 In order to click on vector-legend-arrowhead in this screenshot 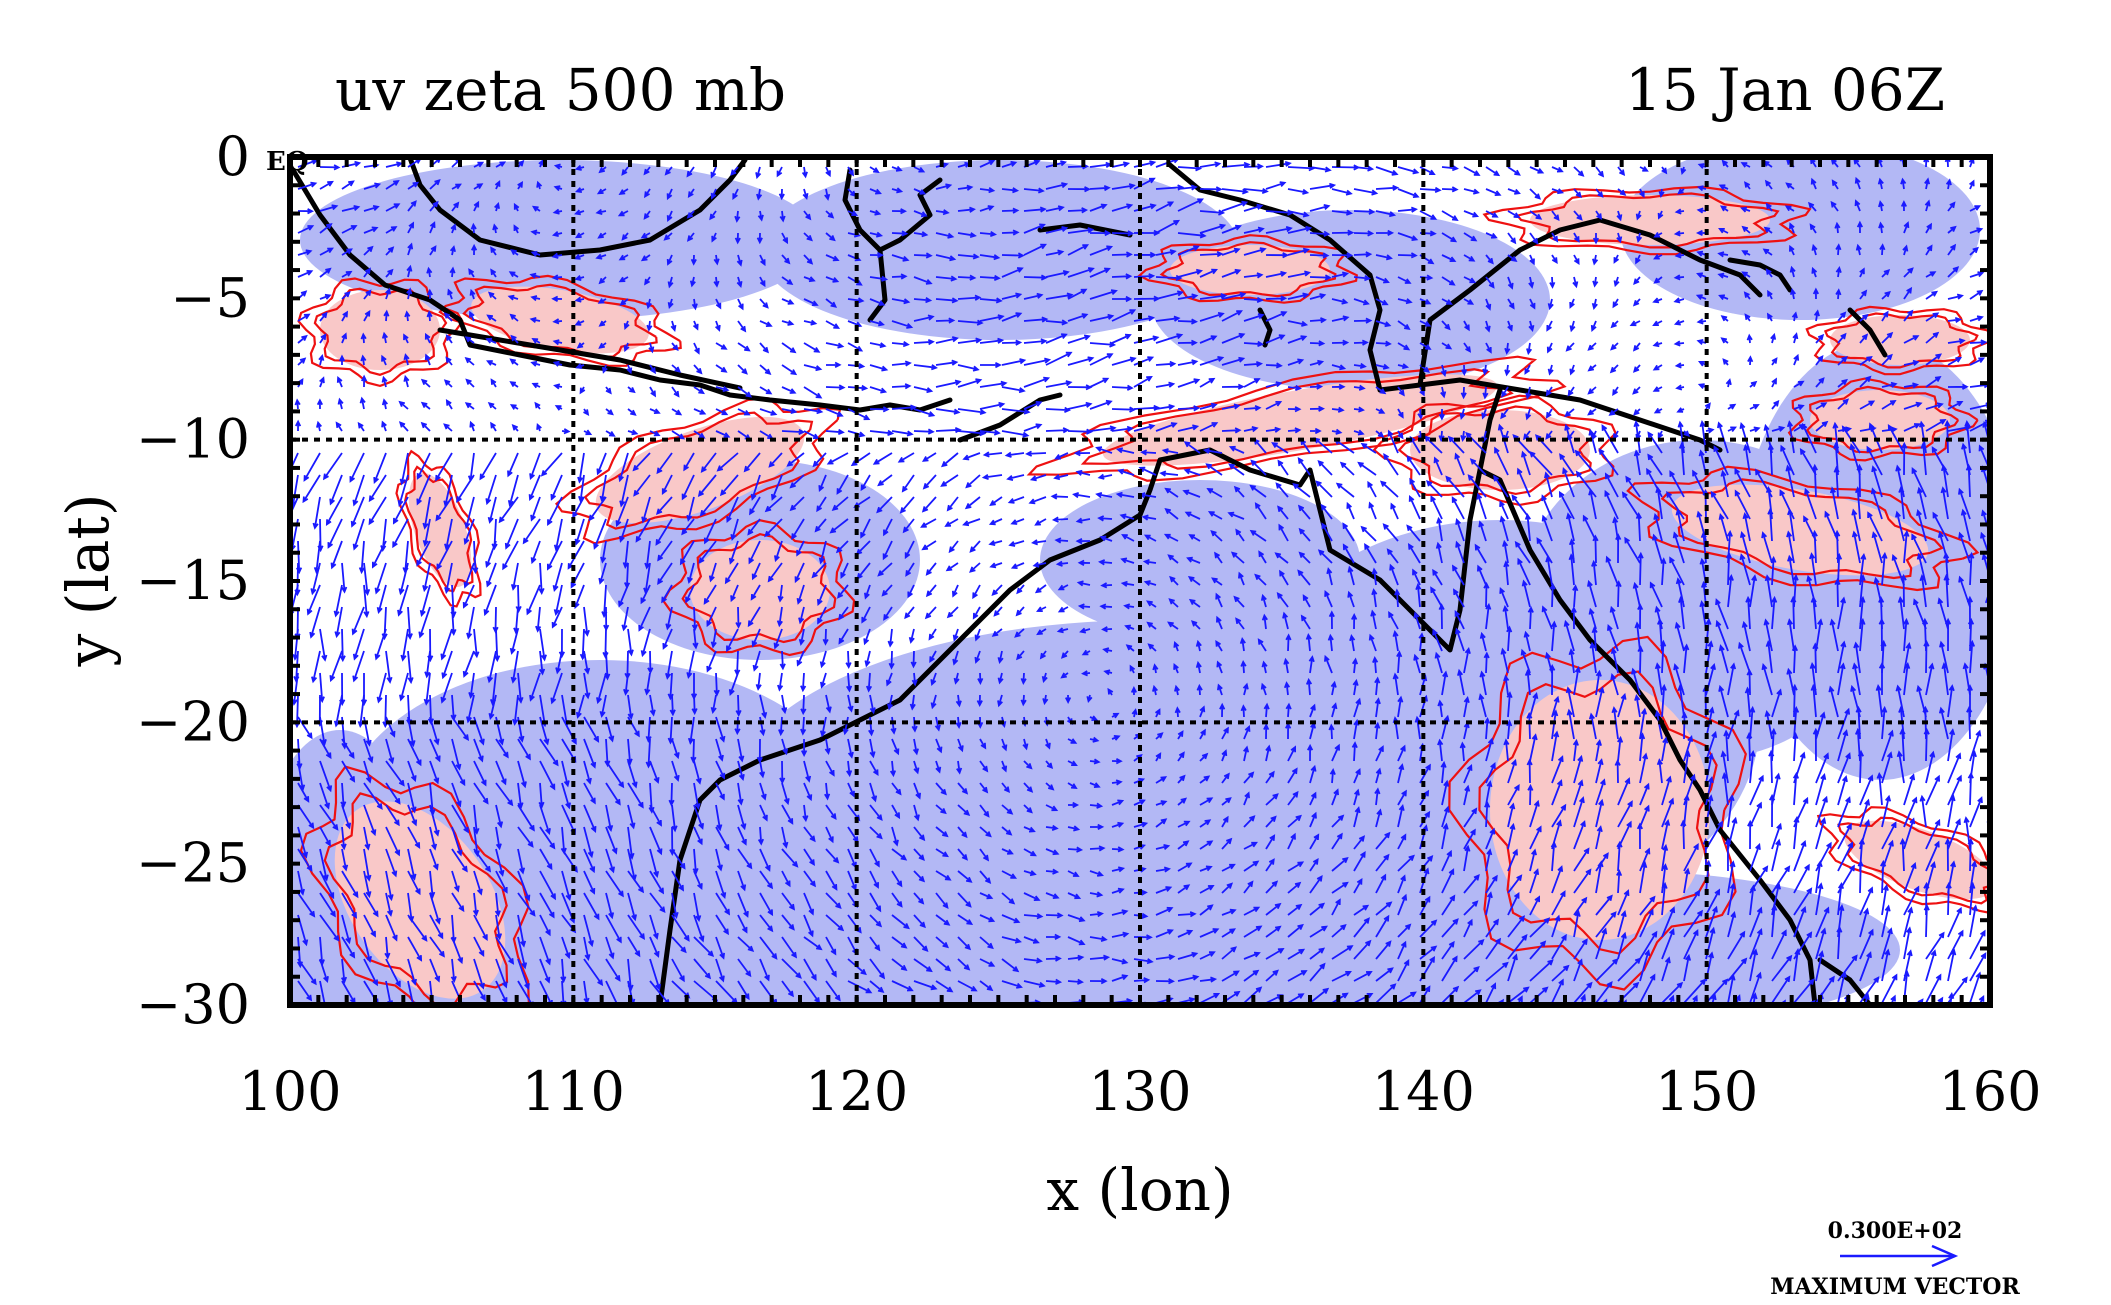, I will do `click(1945, 1256)`.